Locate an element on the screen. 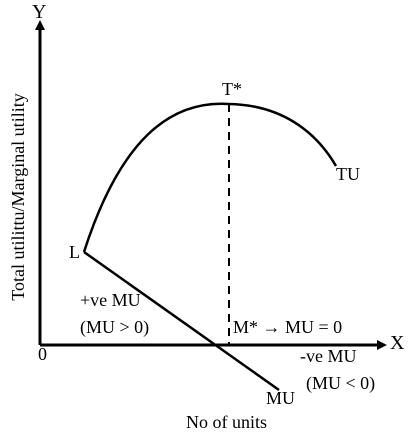  positive-mu-label: +ve MU is located at coordinates (110, 300).